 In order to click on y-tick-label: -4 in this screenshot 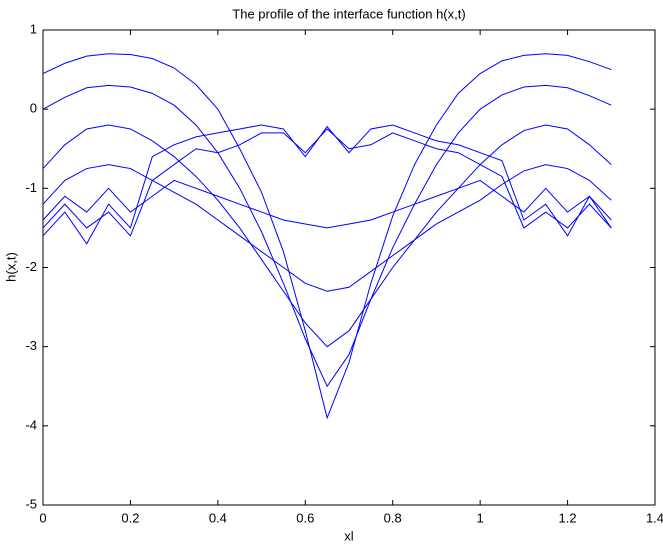, I will do `click(31, 424)`.